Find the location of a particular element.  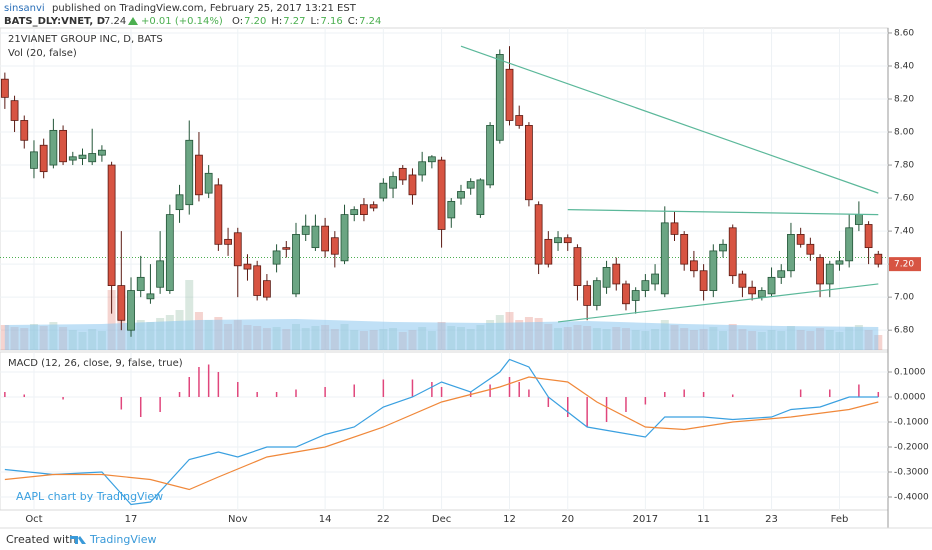

author: sinsanvi is located at coordinates (24, 8).